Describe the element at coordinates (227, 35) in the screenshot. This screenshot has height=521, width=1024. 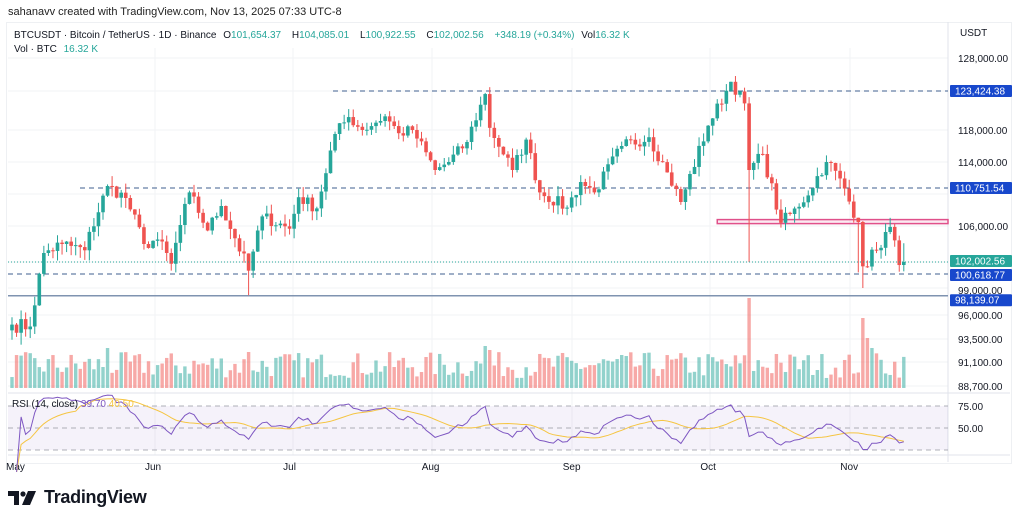
I see `open-label: O` at that location.